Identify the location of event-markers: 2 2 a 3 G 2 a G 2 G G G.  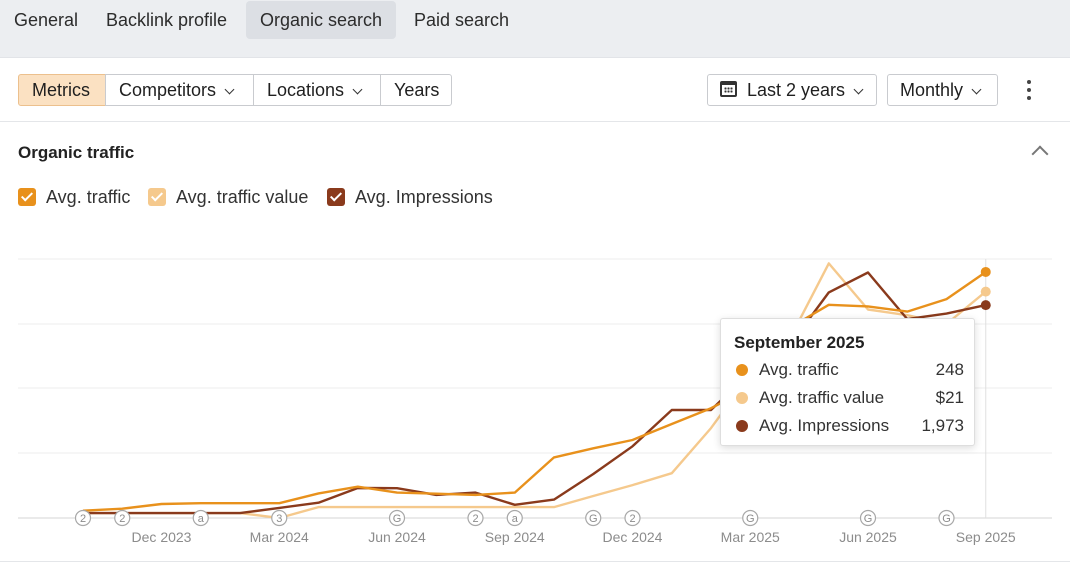
(514, 518).